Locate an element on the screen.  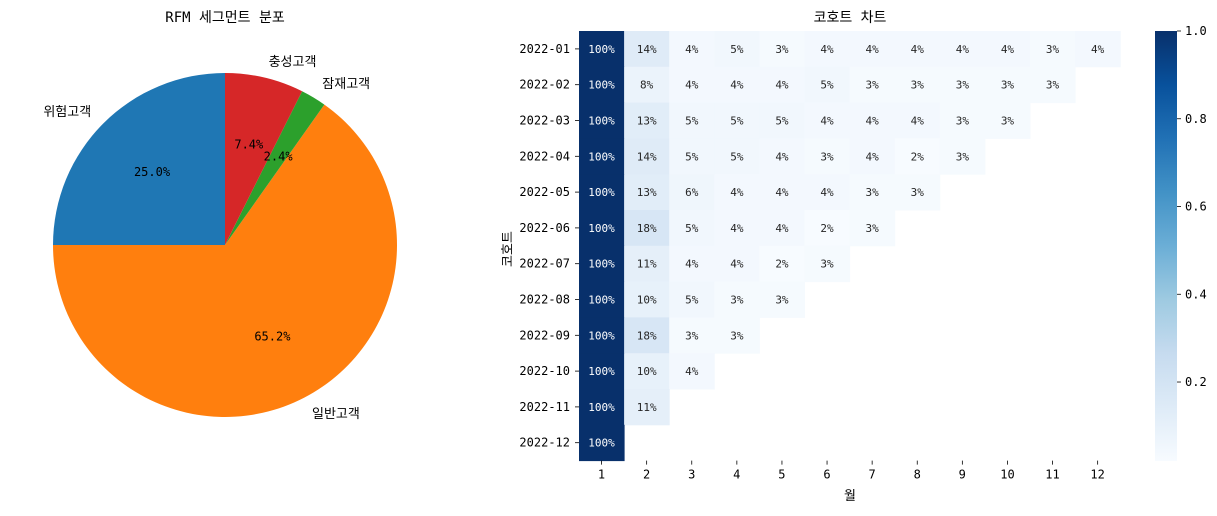
pie-category-label: 일반고객 is located at coordinates (336, 414).